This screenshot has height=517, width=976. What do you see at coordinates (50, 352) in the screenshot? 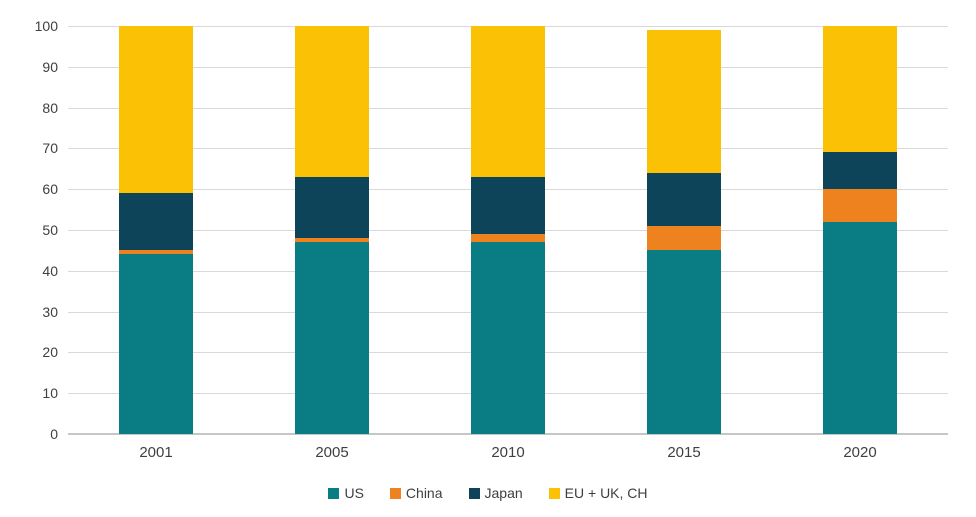
I see `y-tick-label-20: 20` at bounding box center [50, 352].